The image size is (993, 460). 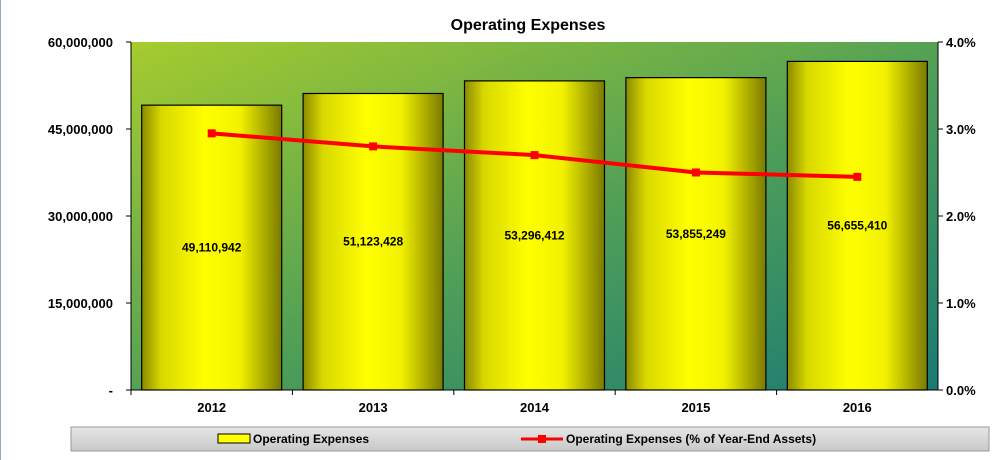 I want to click on bar-2014, so click(x=534, y=235).